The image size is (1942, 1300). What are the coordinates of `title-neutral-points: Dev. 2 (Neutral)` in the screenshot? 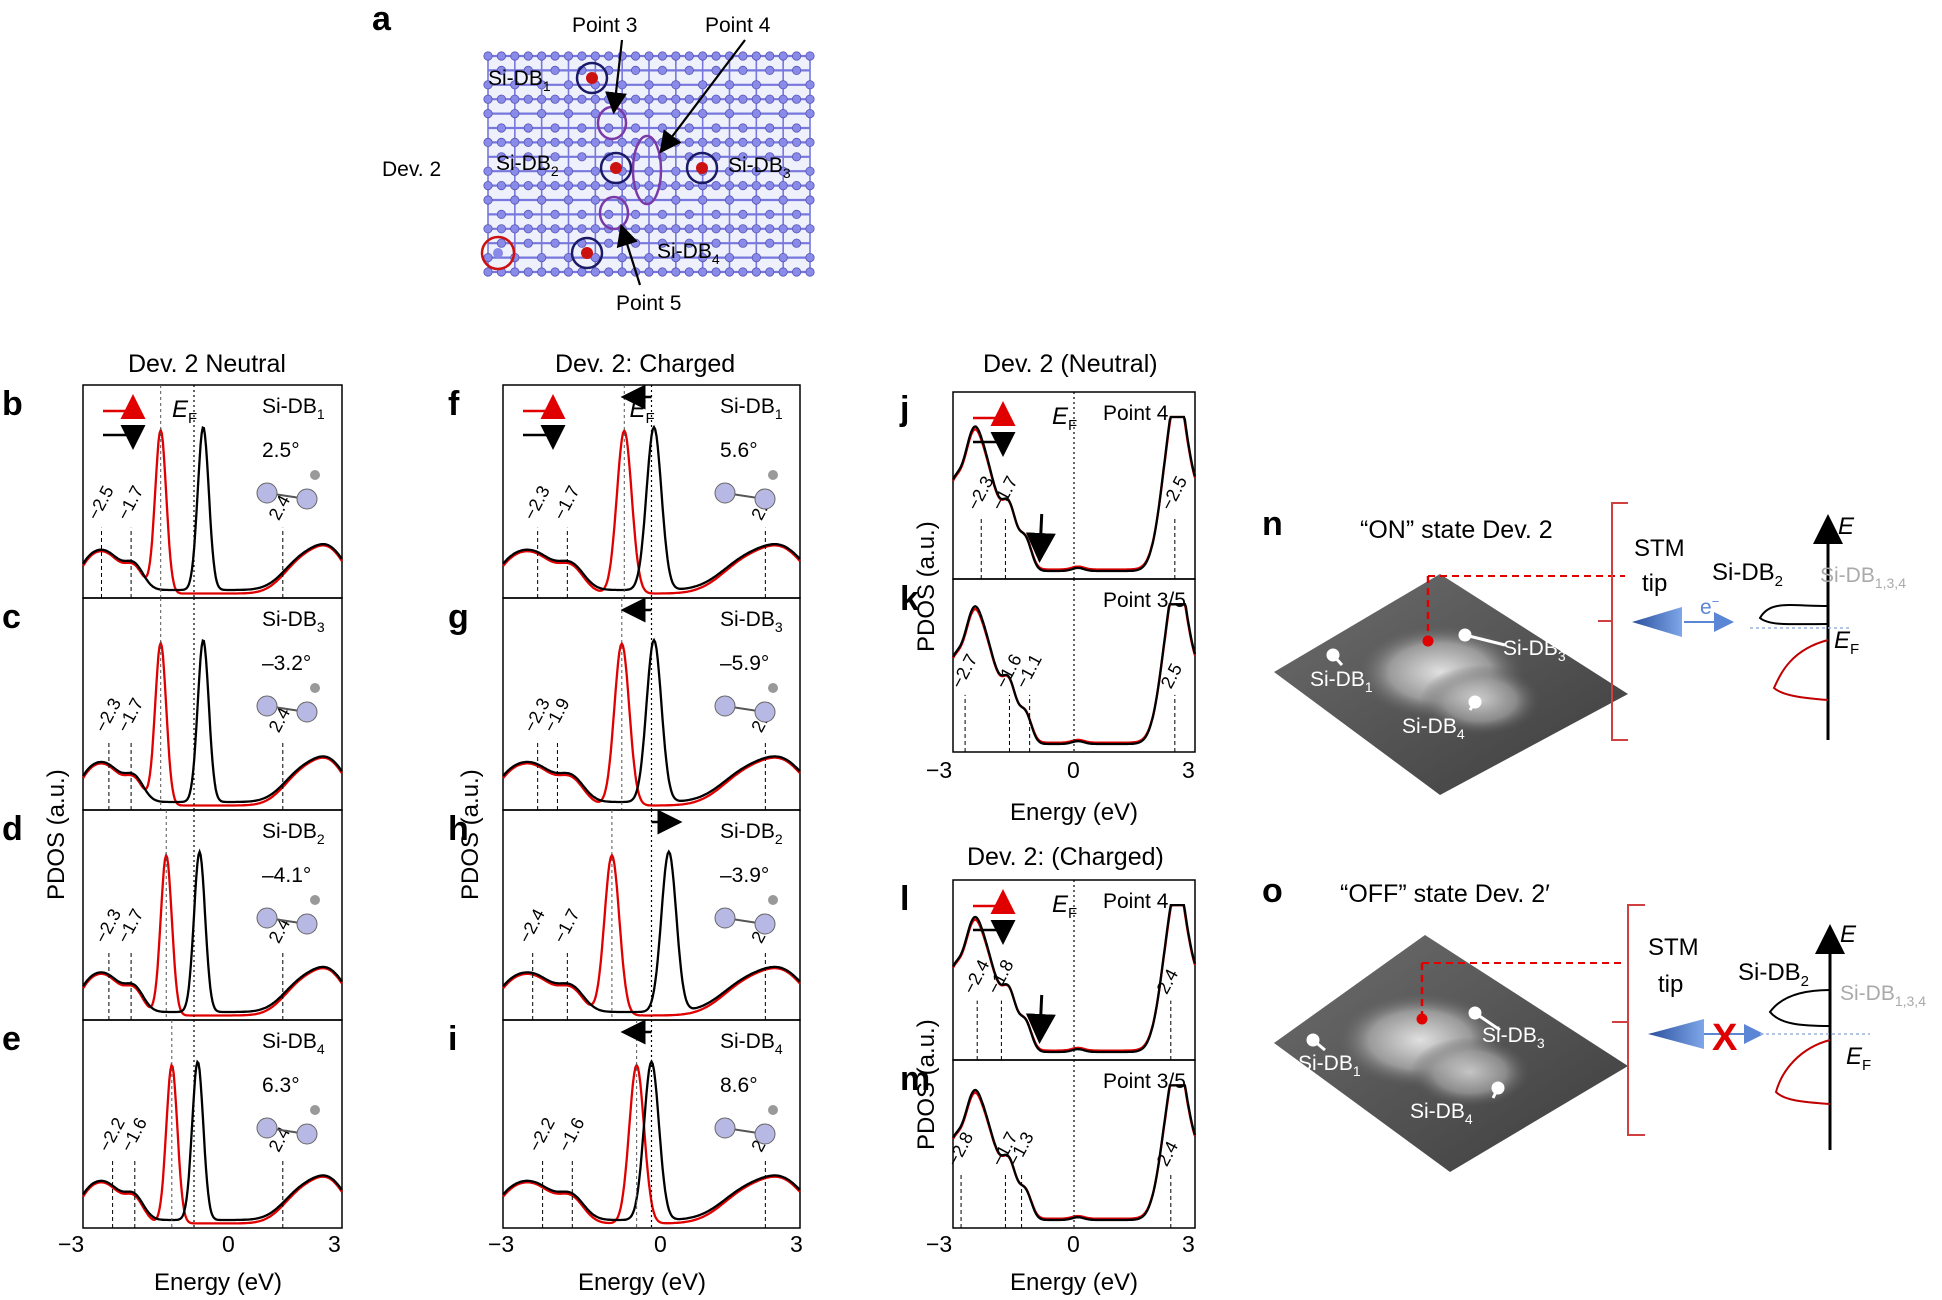 It's located at (1070, 364).